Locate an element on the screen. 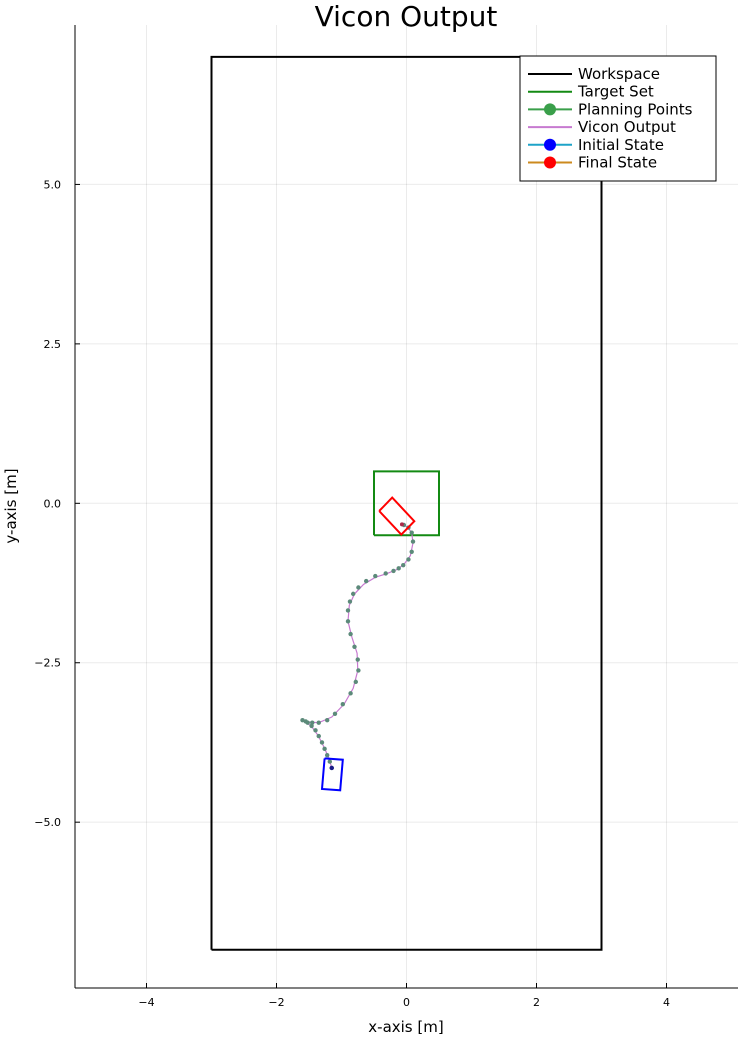 This screenshot has width=750, height=1050. final-state-point is located at coordinates (401, 524).